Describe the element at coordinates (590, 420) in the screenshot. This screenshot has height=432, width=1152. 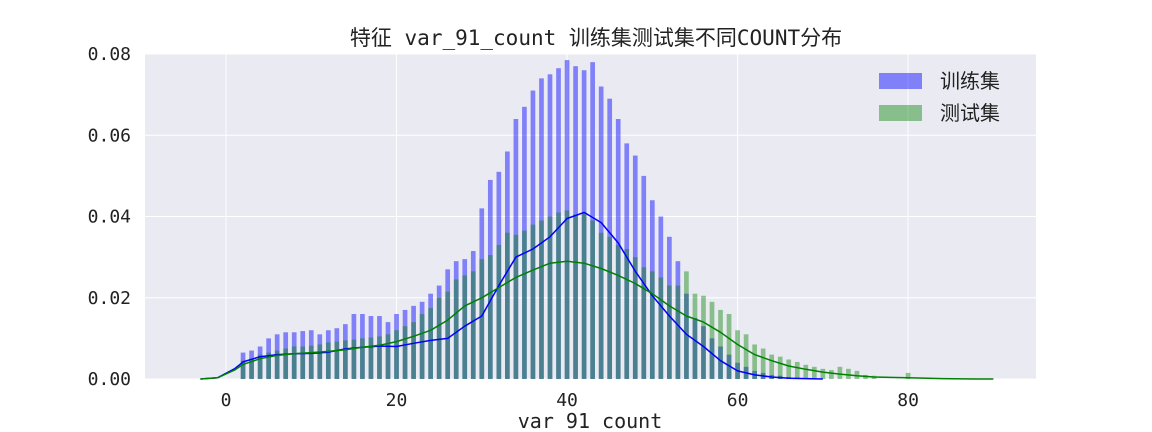
I see `x-axis-label: var_91_count` at that location.